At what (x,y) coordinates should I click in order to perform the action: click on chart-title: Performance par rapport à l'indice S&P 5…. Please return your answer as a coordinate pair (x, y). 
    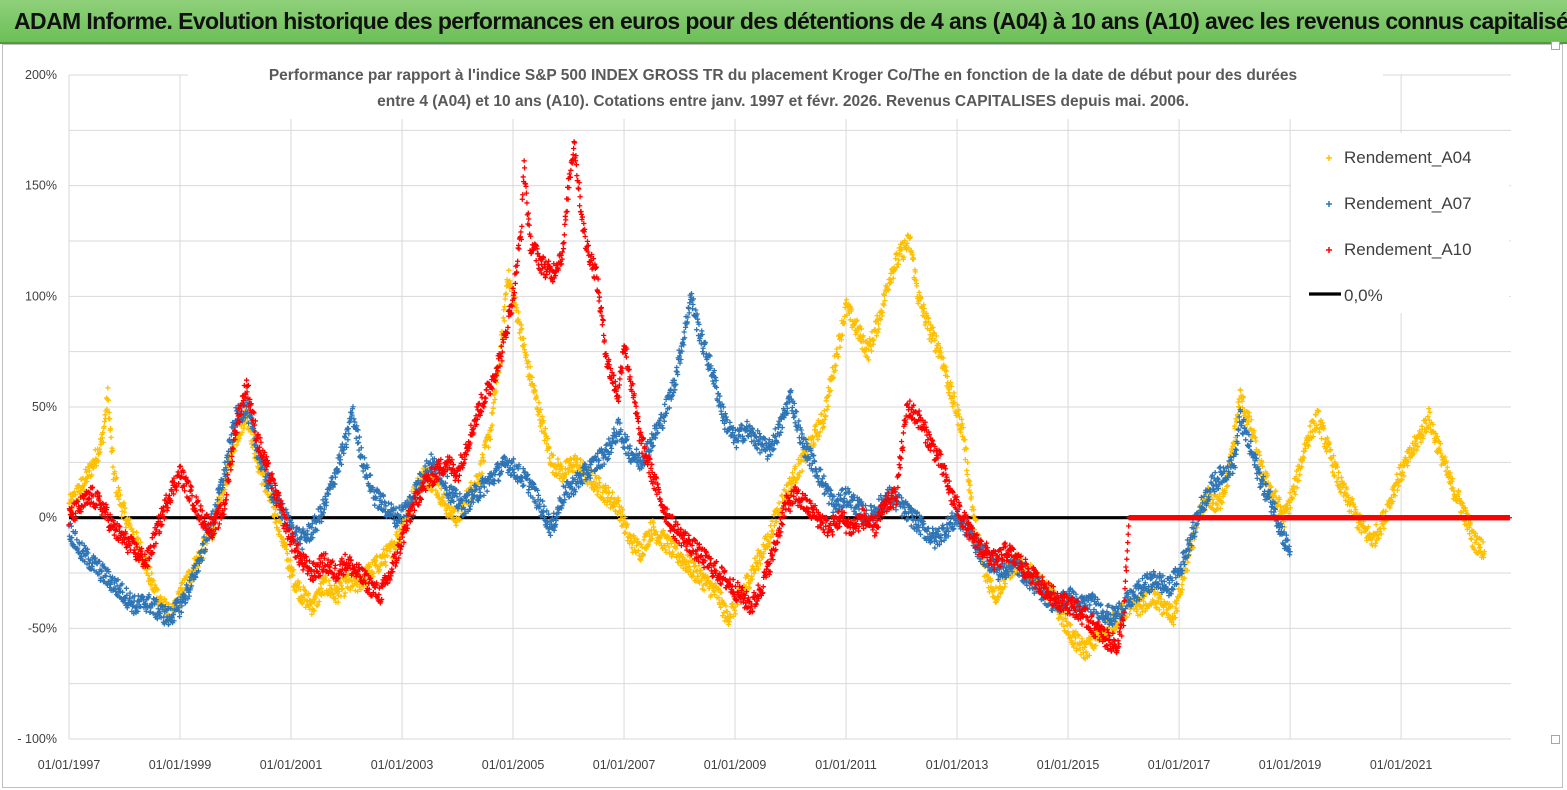
    Looking at the image, I should click on (785, 89).